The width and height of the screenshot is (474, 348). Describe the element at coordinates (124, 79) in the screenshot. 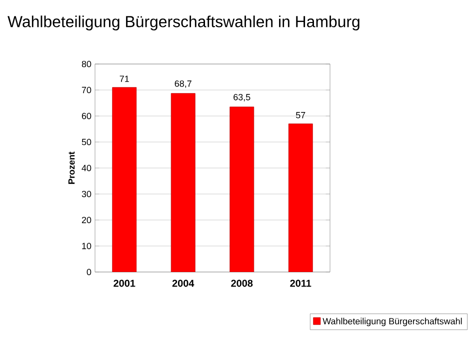

I see `text: 71` at that location.